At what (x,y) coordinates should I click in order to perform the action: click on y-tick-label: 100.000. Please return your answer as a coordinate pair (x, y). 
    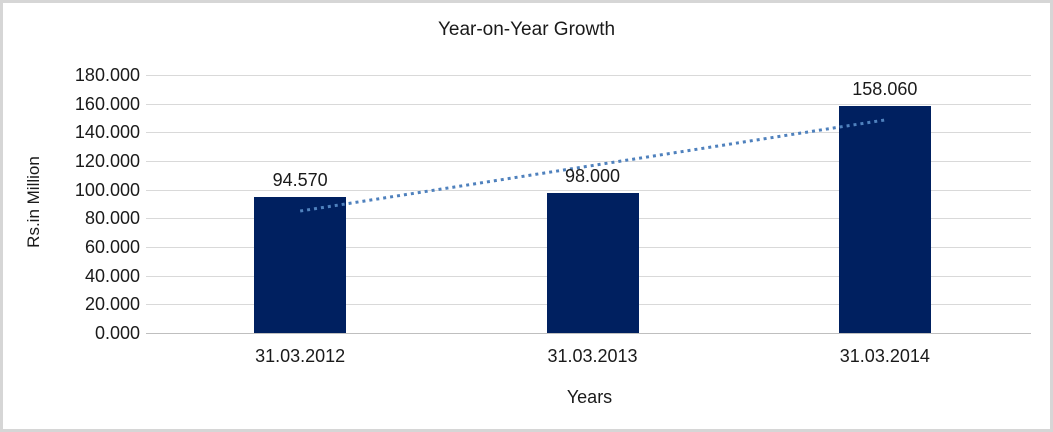
    Looking at the image, I should click on (107, 190).